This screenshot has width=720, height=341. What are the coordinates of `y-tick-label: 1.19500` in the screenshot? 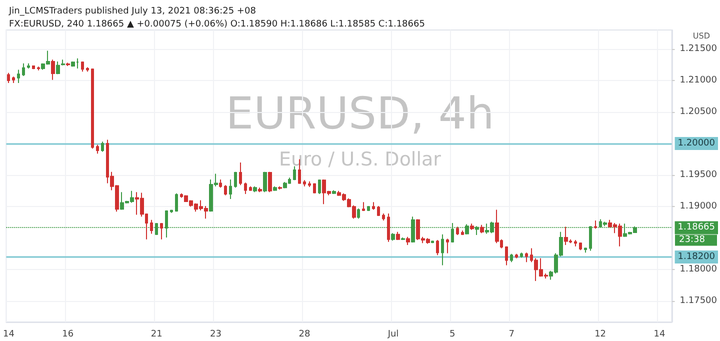 It's located at (699, 175).